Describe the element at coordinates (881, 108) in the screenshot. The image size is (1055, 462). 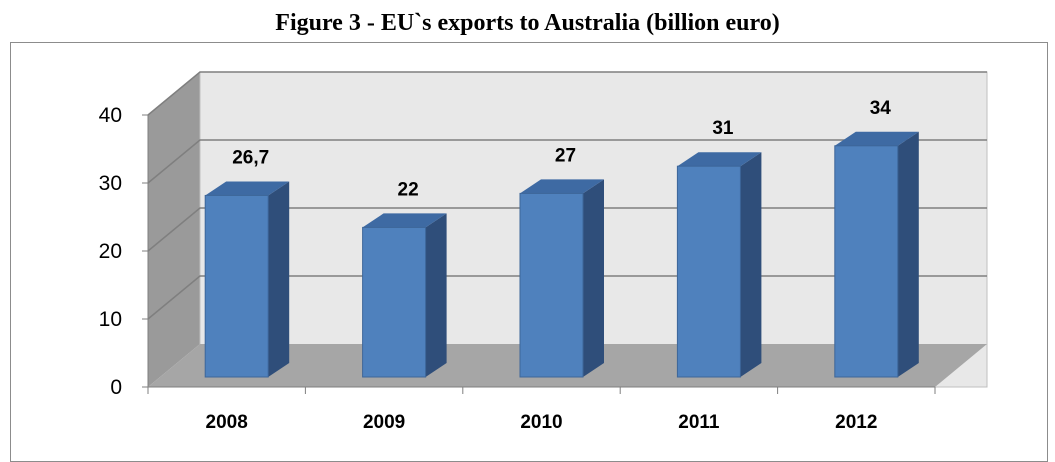
I see `data-label: 34` at that location.